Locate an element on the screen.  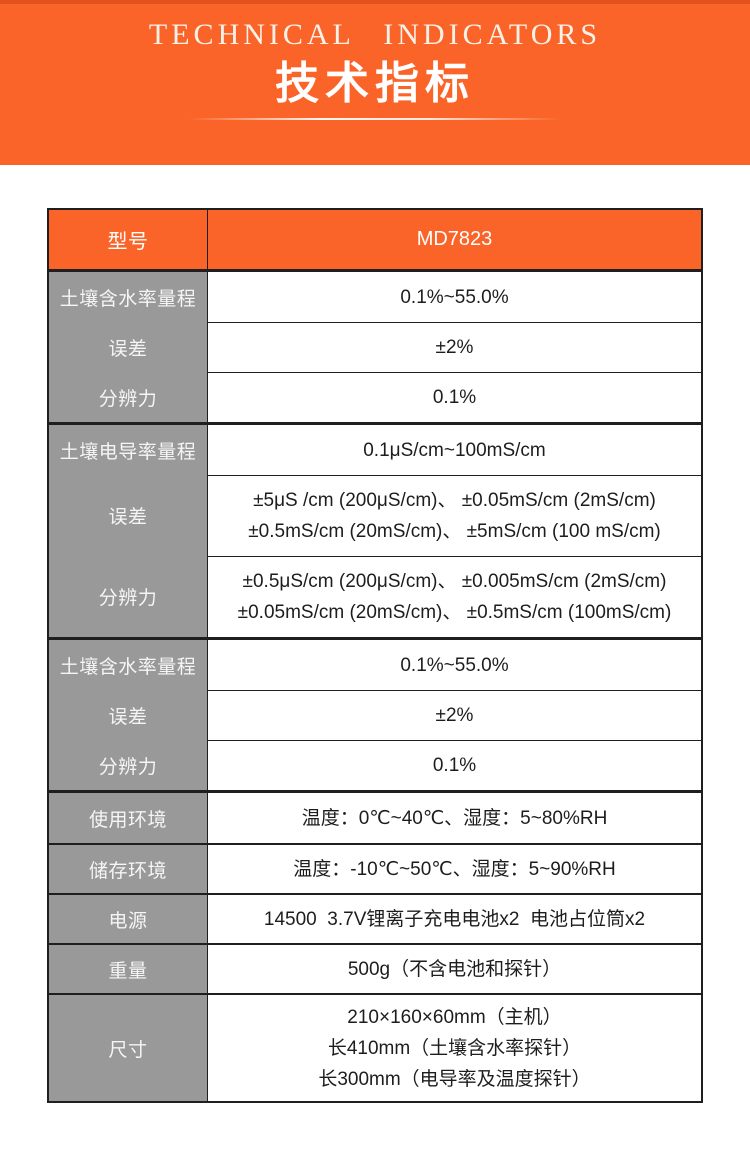
spec-row: 使用环境 温度：0℃~40℃、湿度：5~80%RH is located at coordinates (375, 818).